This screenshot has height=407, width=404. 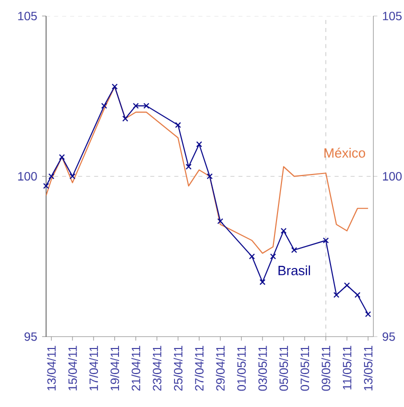 I want to click on series-label: Brasil, so click(x=294, y=270).